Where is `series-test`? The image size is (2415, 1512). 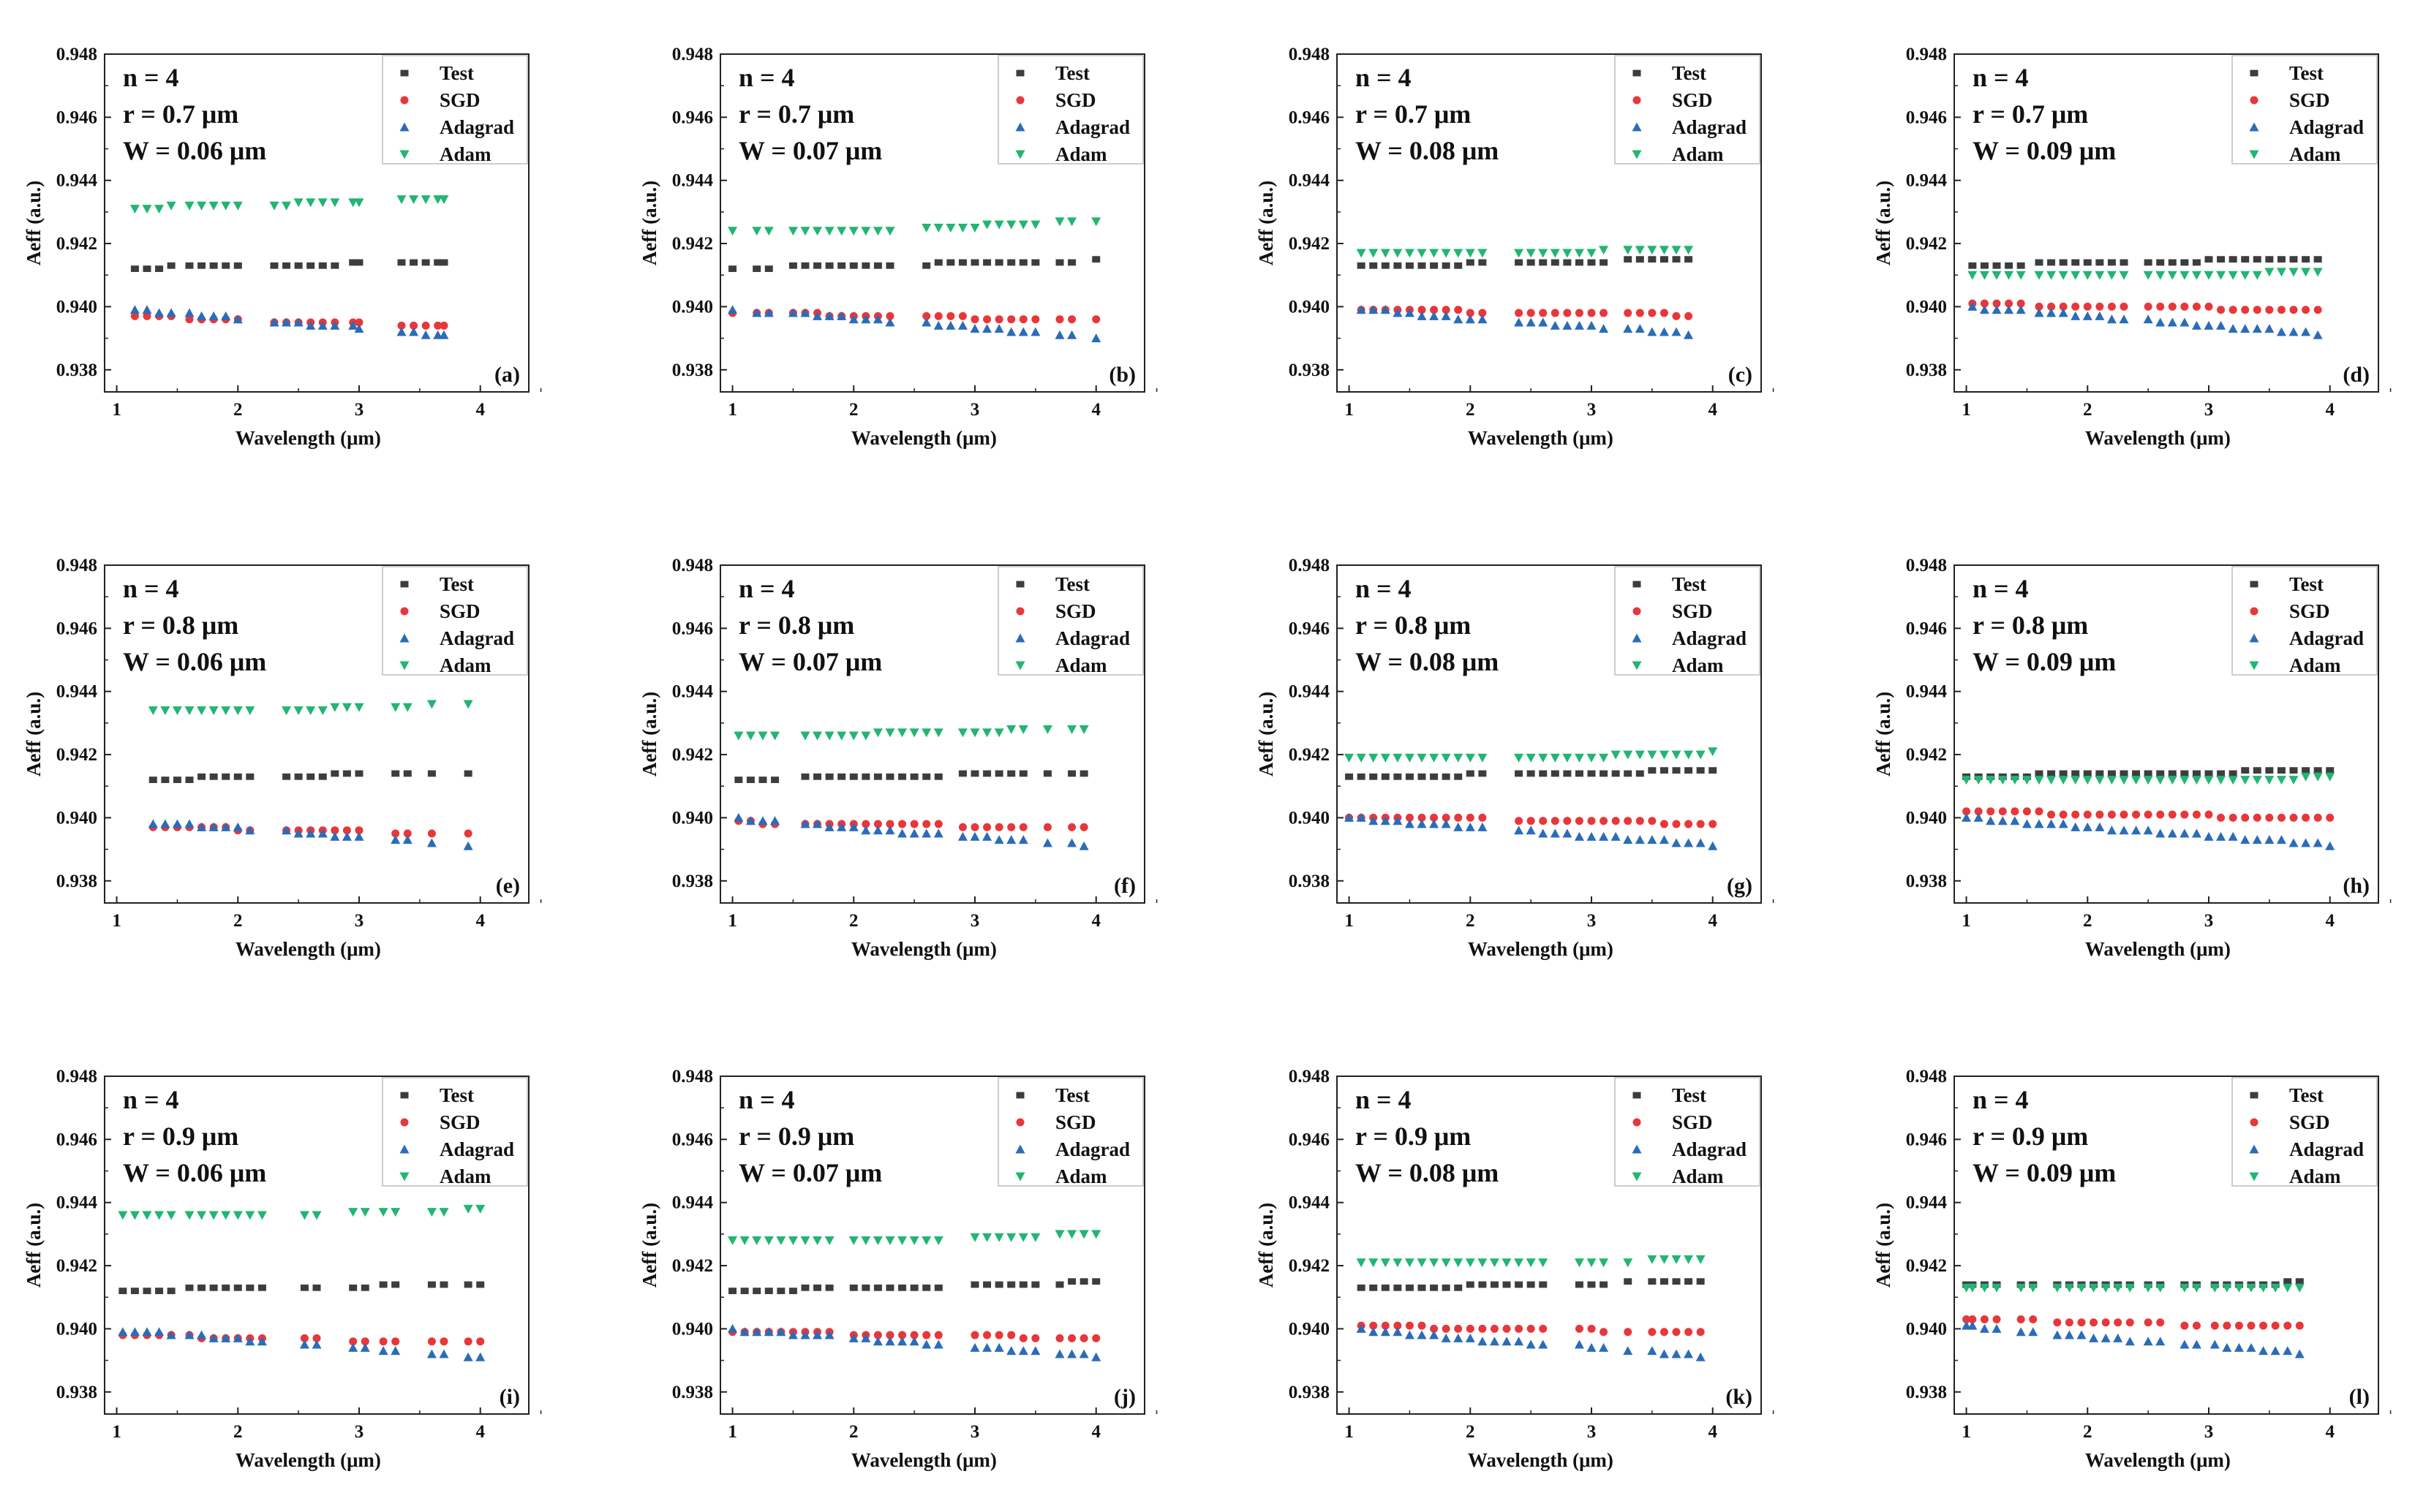 series-test is located at coordinates (1525, 262).